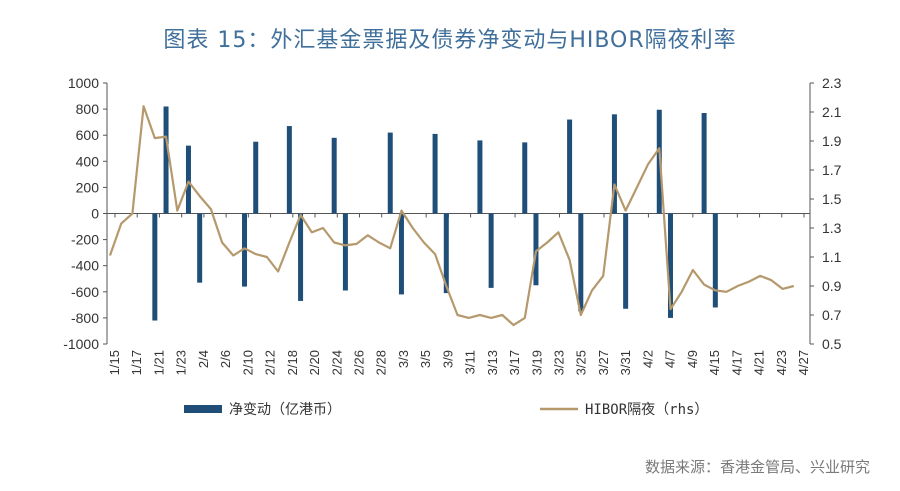 This screenshot has height=491, width=900. Describe the element at coordinates (85, 266) in the screenshot. I see `left-tick-label: -400` at that location.